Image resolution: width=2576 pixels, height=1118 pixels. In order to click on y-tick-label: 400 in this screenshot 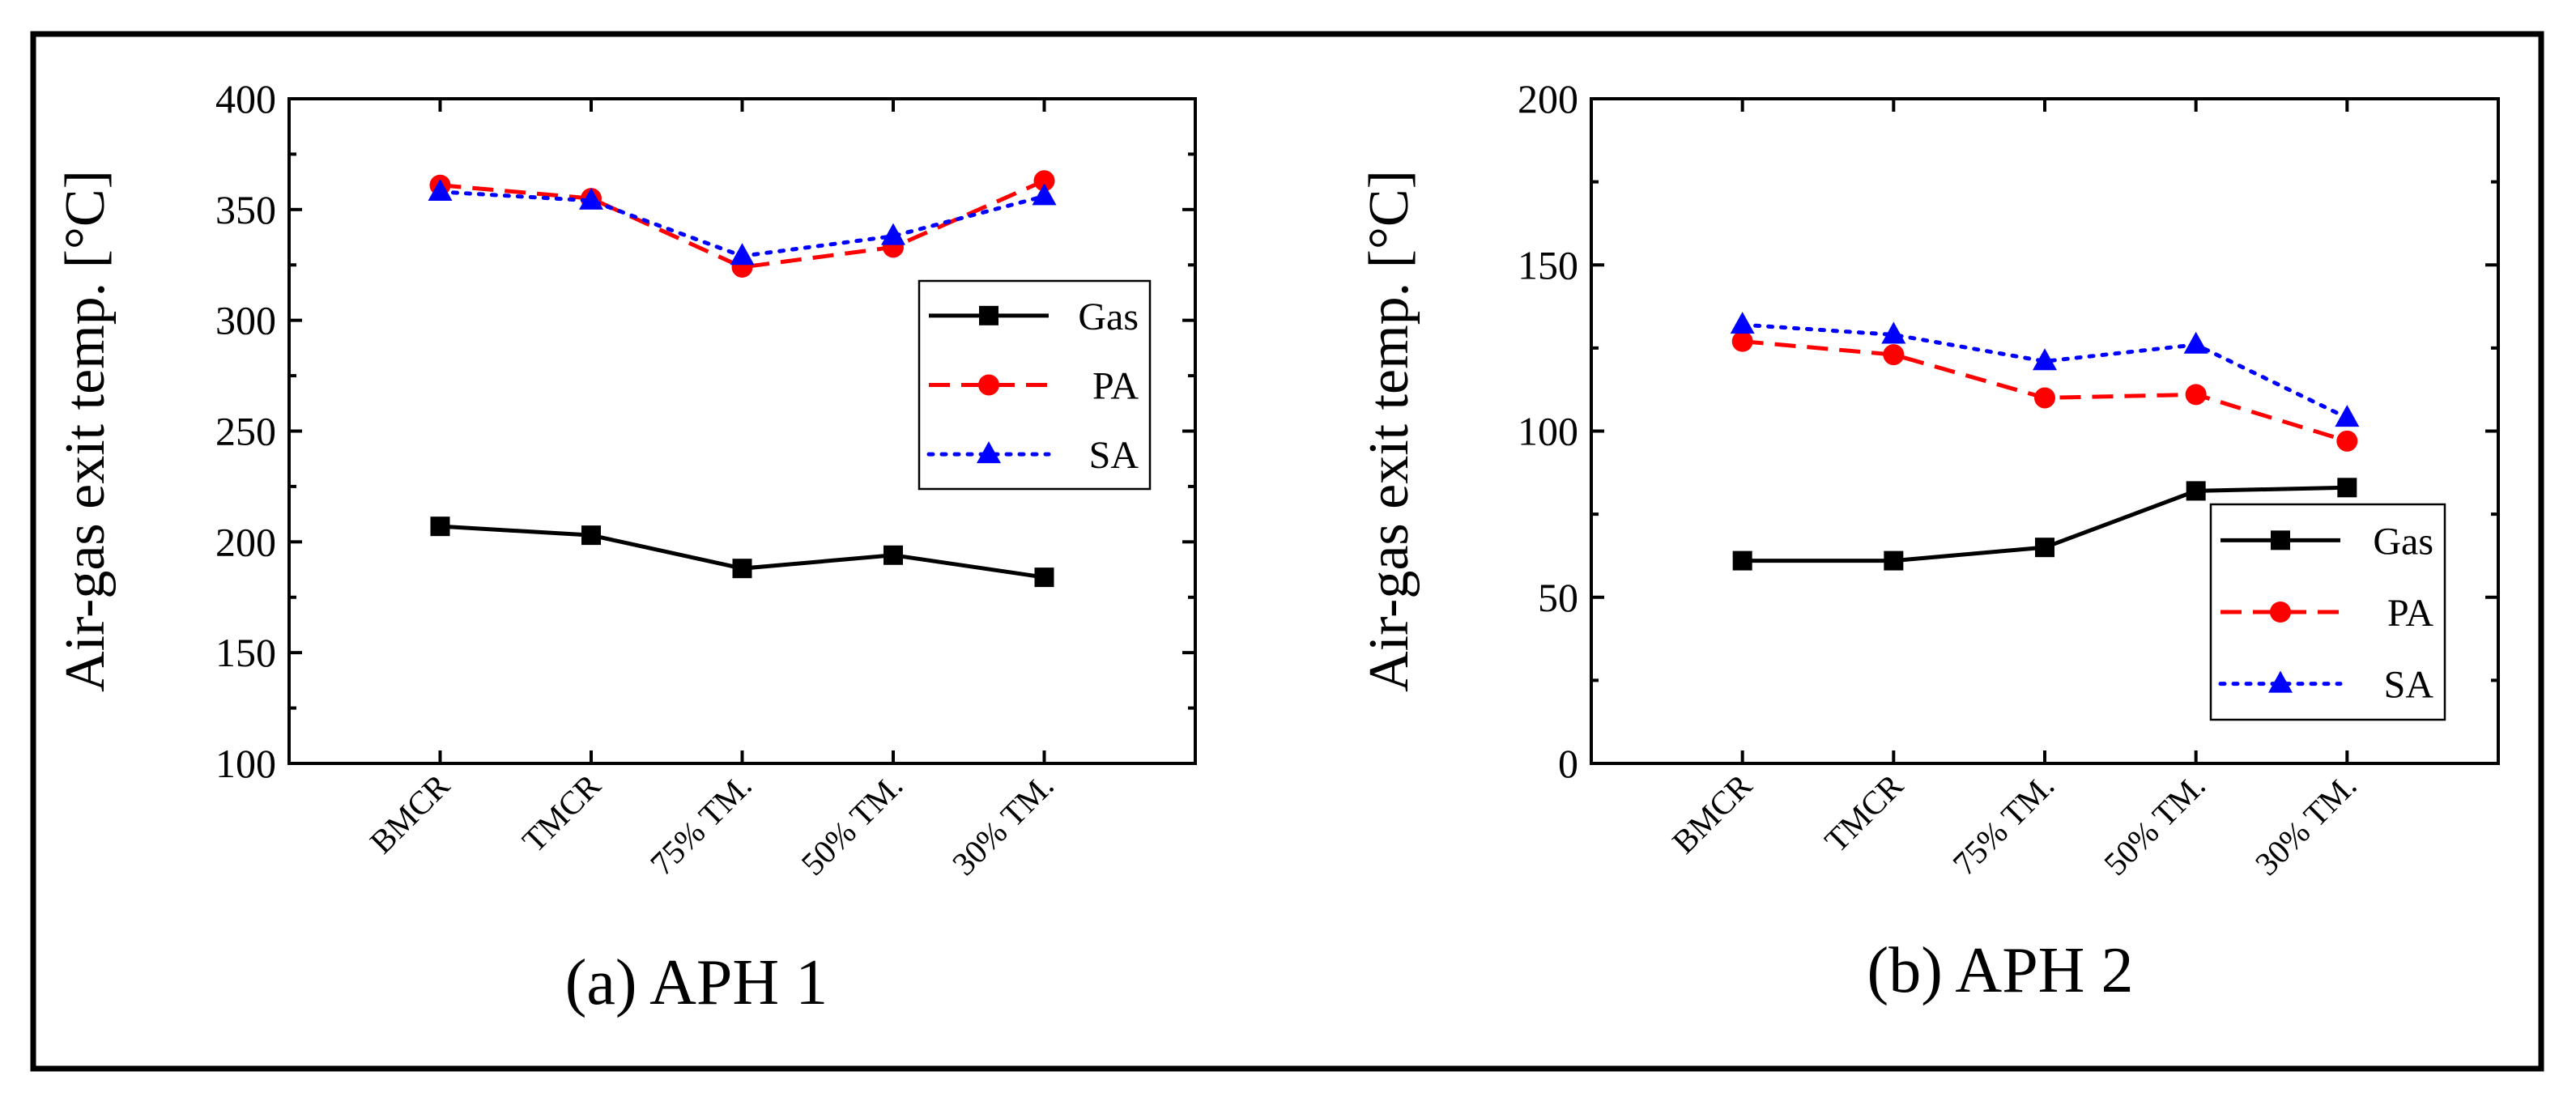, I will do `click(245, 98)`.